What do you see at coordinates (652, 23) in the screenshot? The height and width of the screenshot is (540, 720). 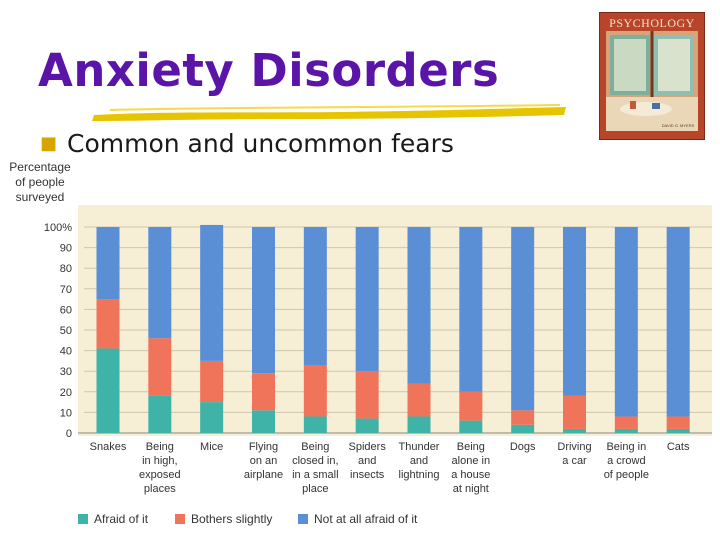 I see `book-title-text: PSYCHOLOGY` at bounding box center [652, 23].